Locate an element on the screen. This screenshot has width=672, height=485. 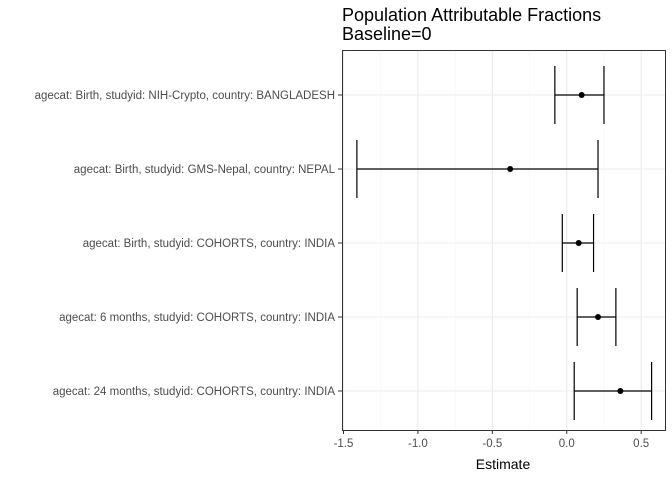
x-tick-labels: -1.5 -1.0 -0.5 0.0 0.5 is located at coordinates (491, 440).